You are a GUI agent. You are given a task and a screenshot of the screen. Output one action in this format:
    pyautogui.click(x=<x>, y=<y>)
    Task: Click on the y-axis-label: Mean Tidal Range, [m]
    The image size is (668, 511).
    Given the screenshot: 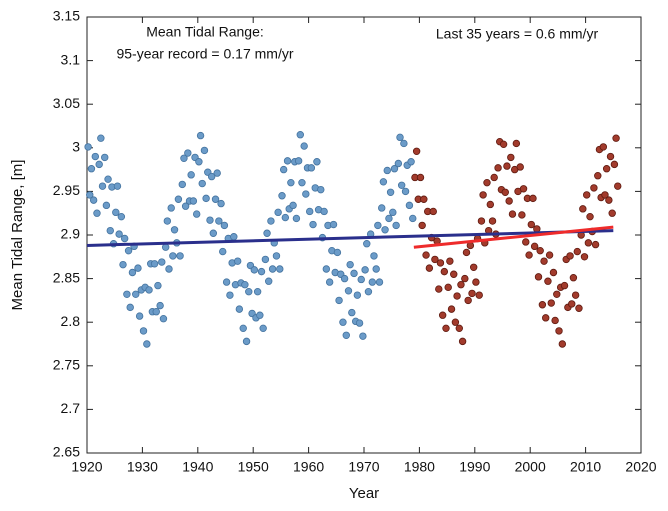 What is the action you would take?
    pyautogui.click(x=17, y=235)
    